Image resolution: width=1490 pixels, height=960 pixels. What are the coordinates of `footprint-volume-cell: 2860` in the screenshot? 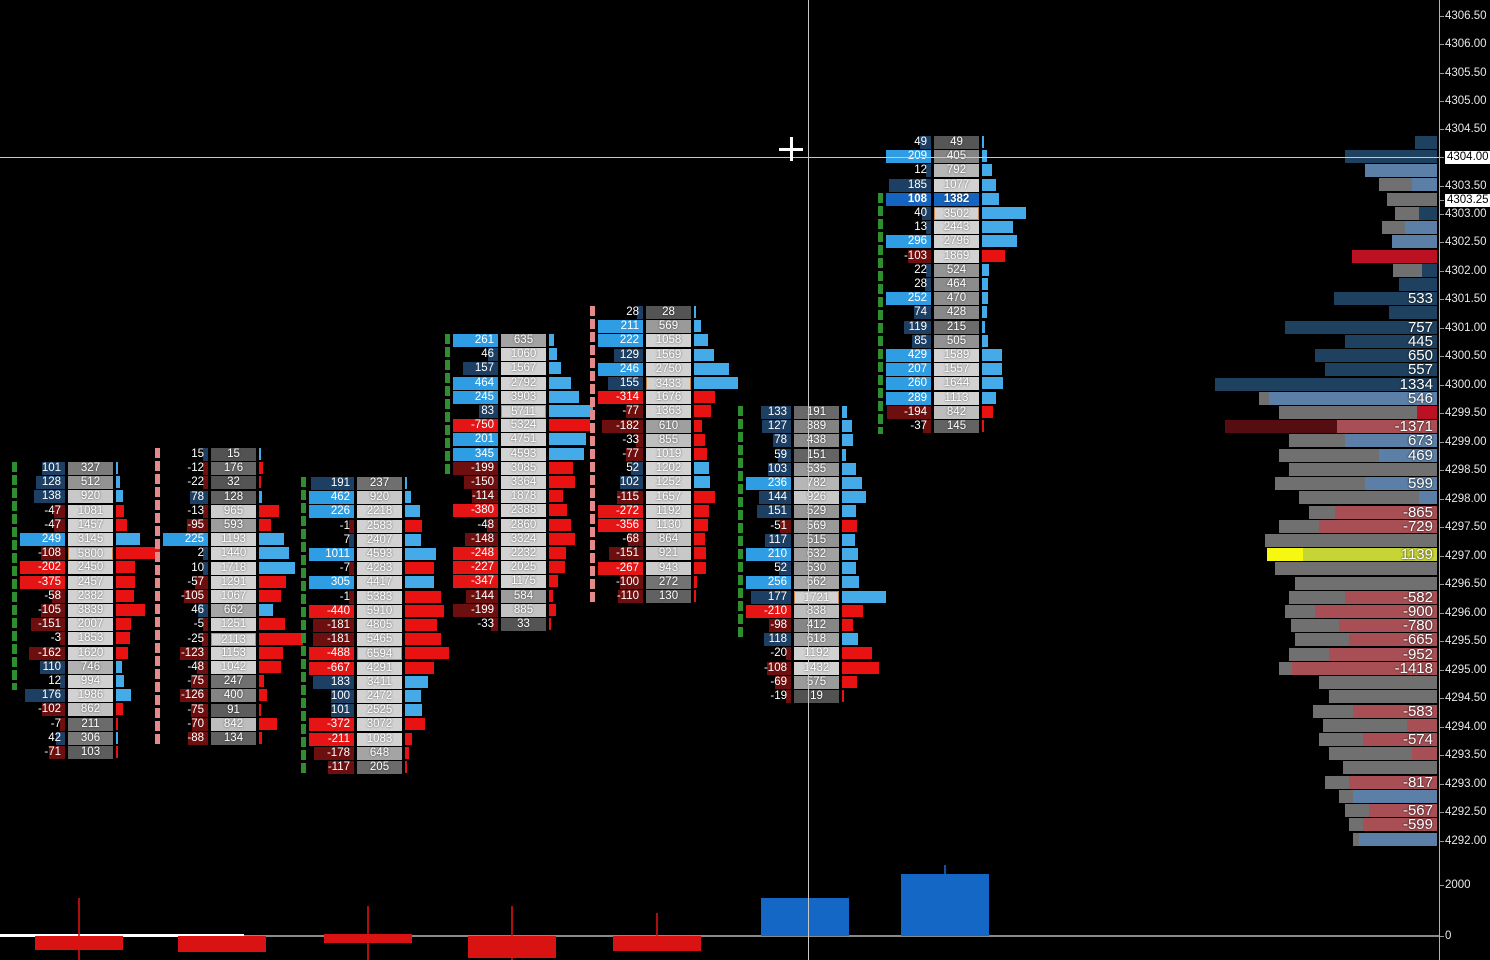 It's located at (523, 525).